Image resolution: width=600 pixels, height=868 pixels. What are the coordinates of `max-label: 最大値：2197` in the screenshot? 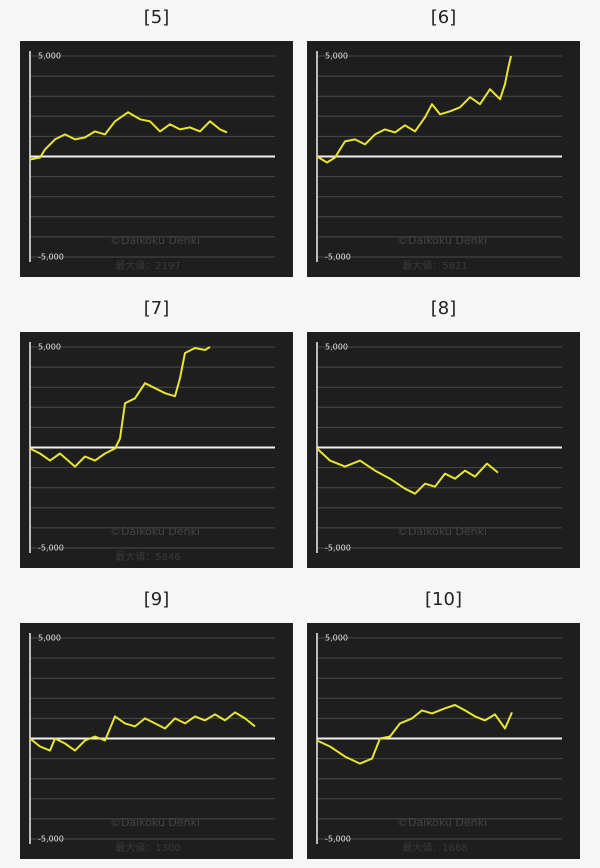 It's located at (147, 265).